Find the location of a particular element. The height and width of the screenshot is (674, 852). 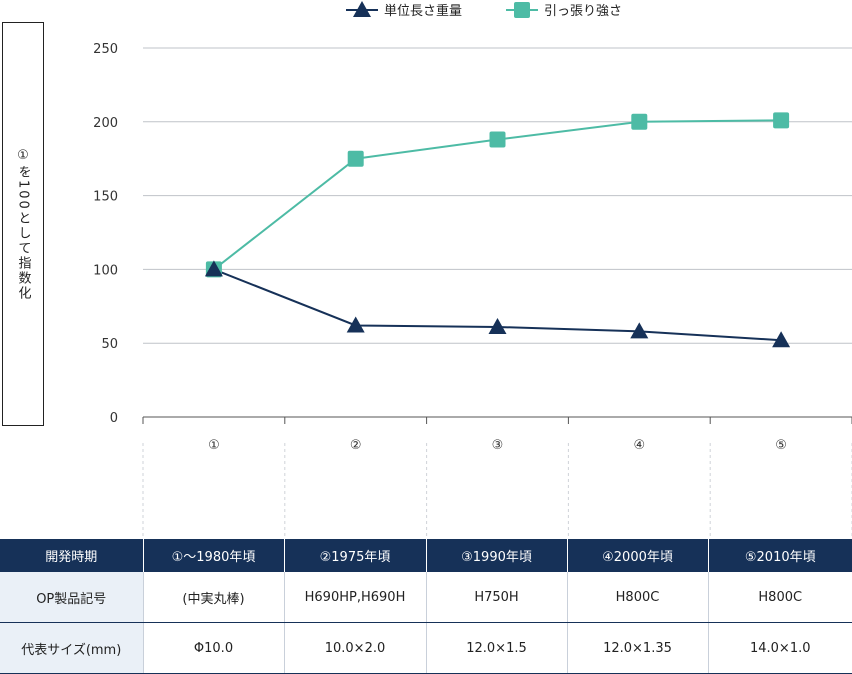

y-tick-label: 50 is located at coordinates (109, 344).